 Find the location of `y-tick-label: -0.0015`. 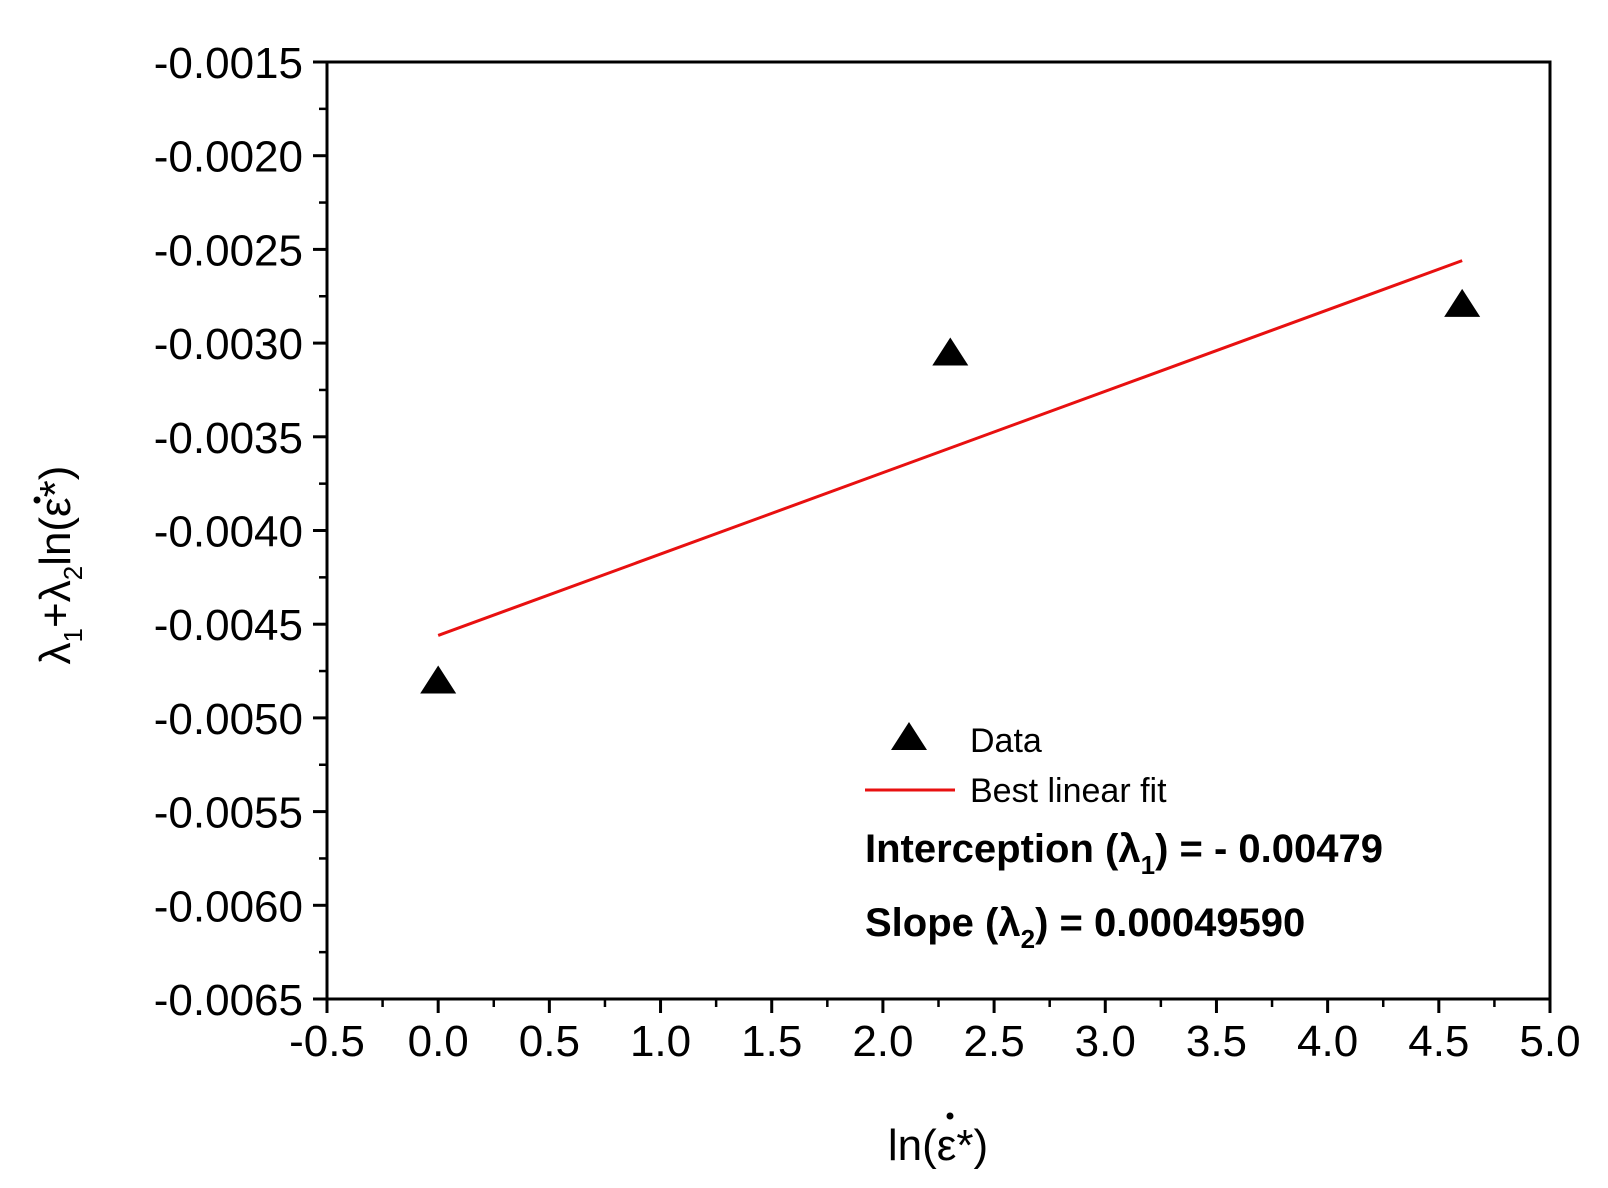

y-tick-label: -0.0015 is located at coordinates (228, 63).